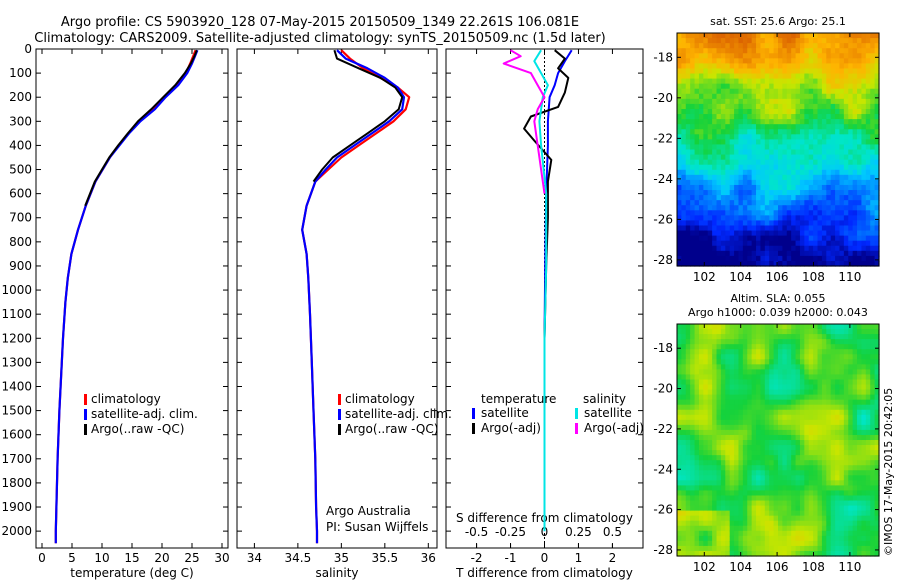 This screenshot has width=900, height=580. What do you see at coordinates (813, 567) in the screenshot?
I see `x-tick-label: 108` at bounding box center [813, 567].